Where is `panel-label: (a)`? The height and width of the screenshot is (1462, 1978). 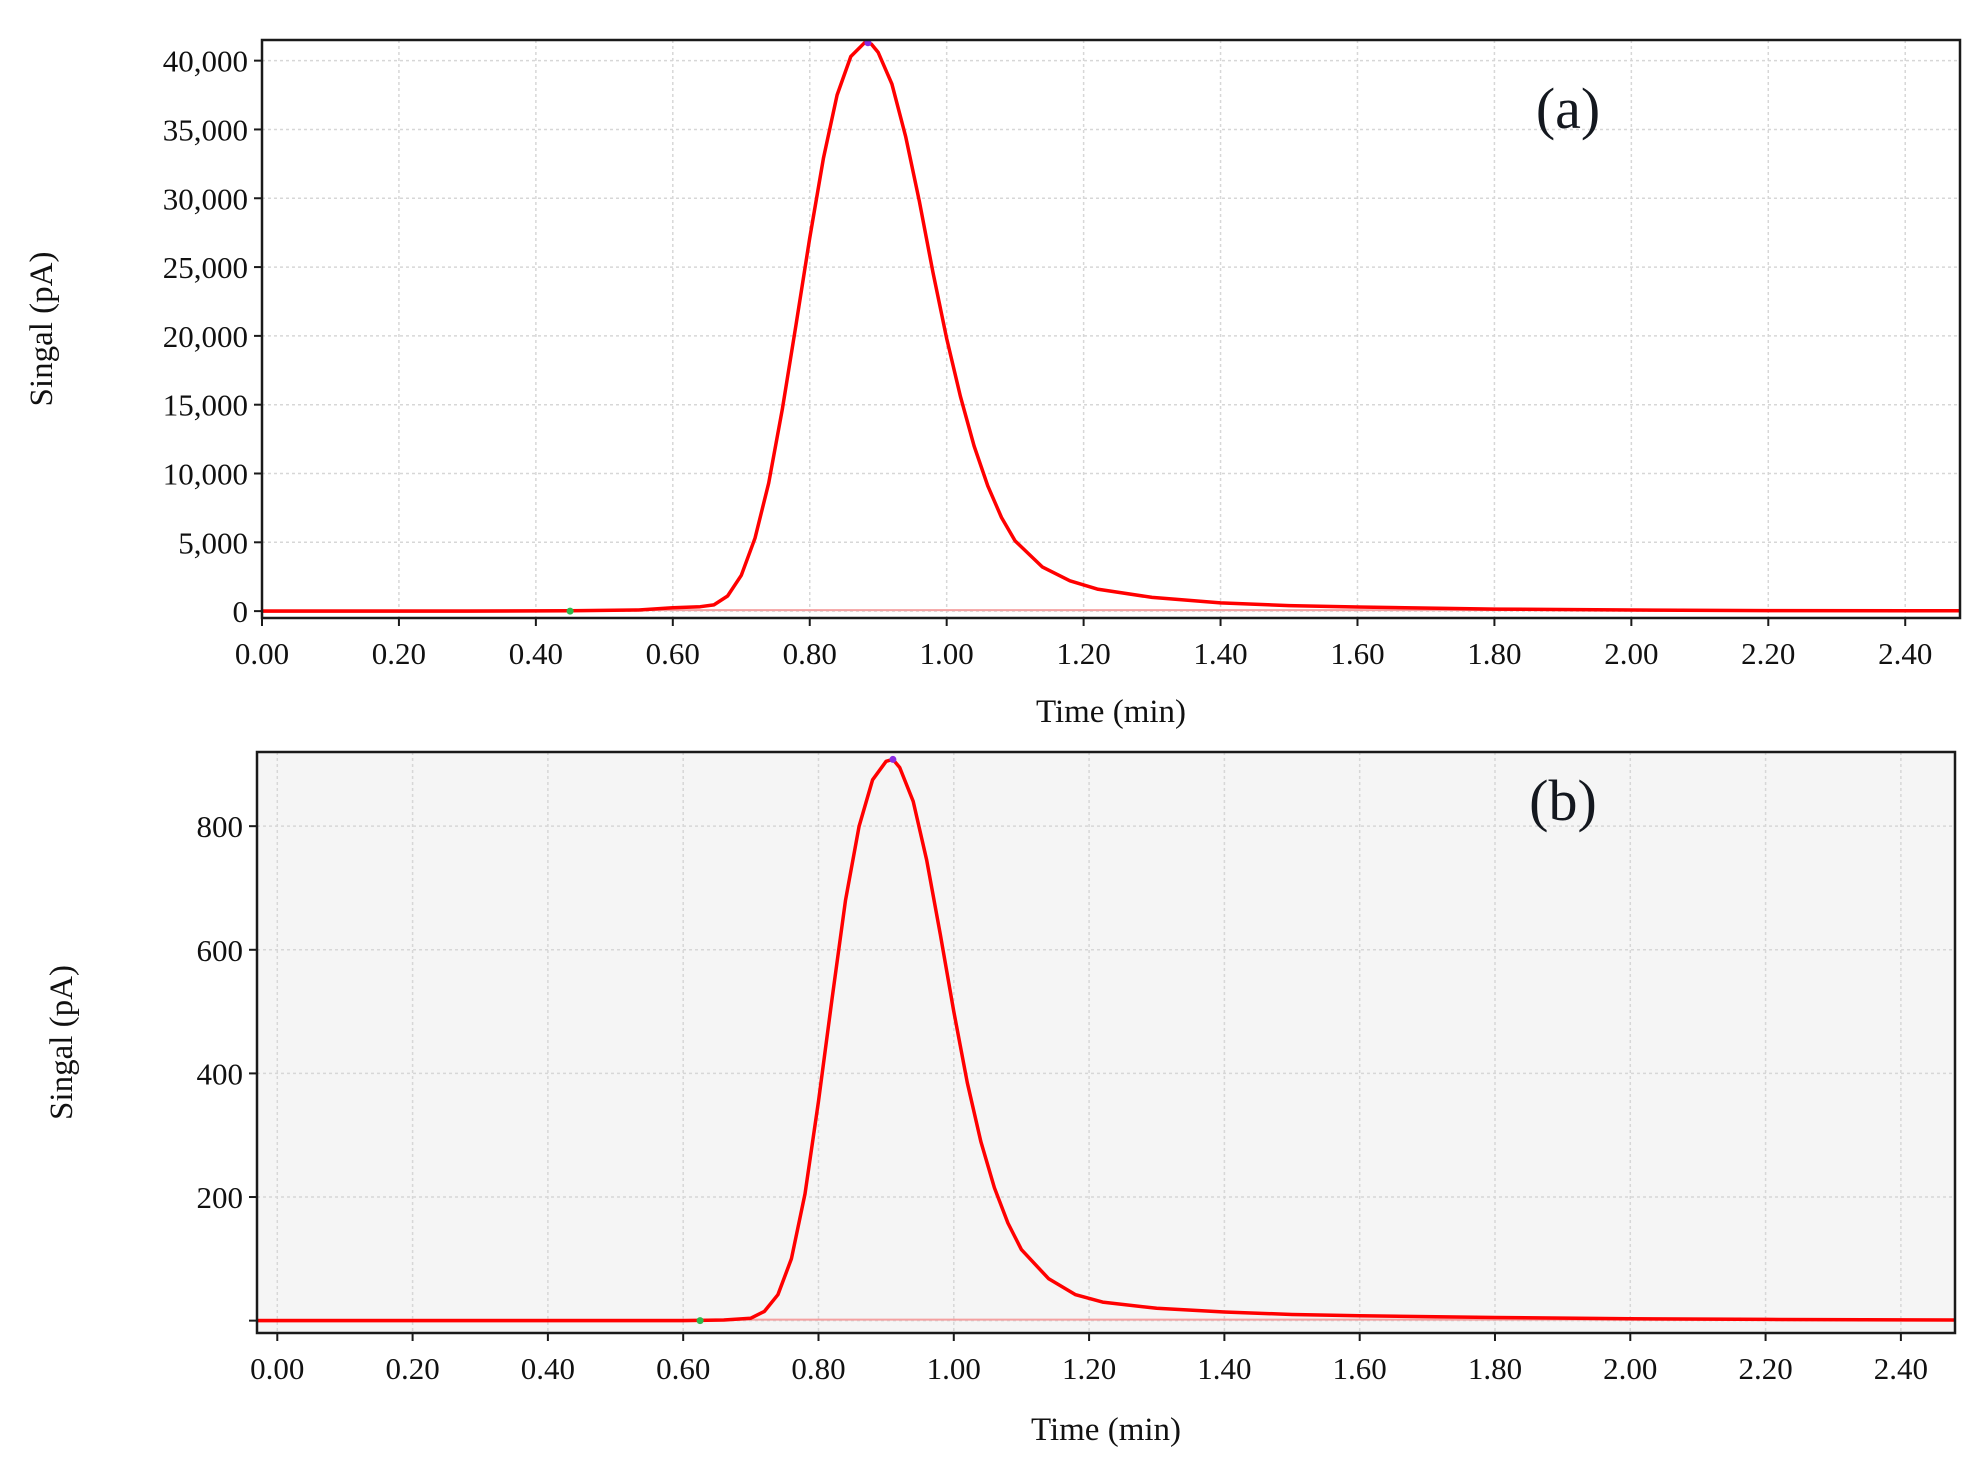
panel-label: (a) is located at coordinates (1568, 108).